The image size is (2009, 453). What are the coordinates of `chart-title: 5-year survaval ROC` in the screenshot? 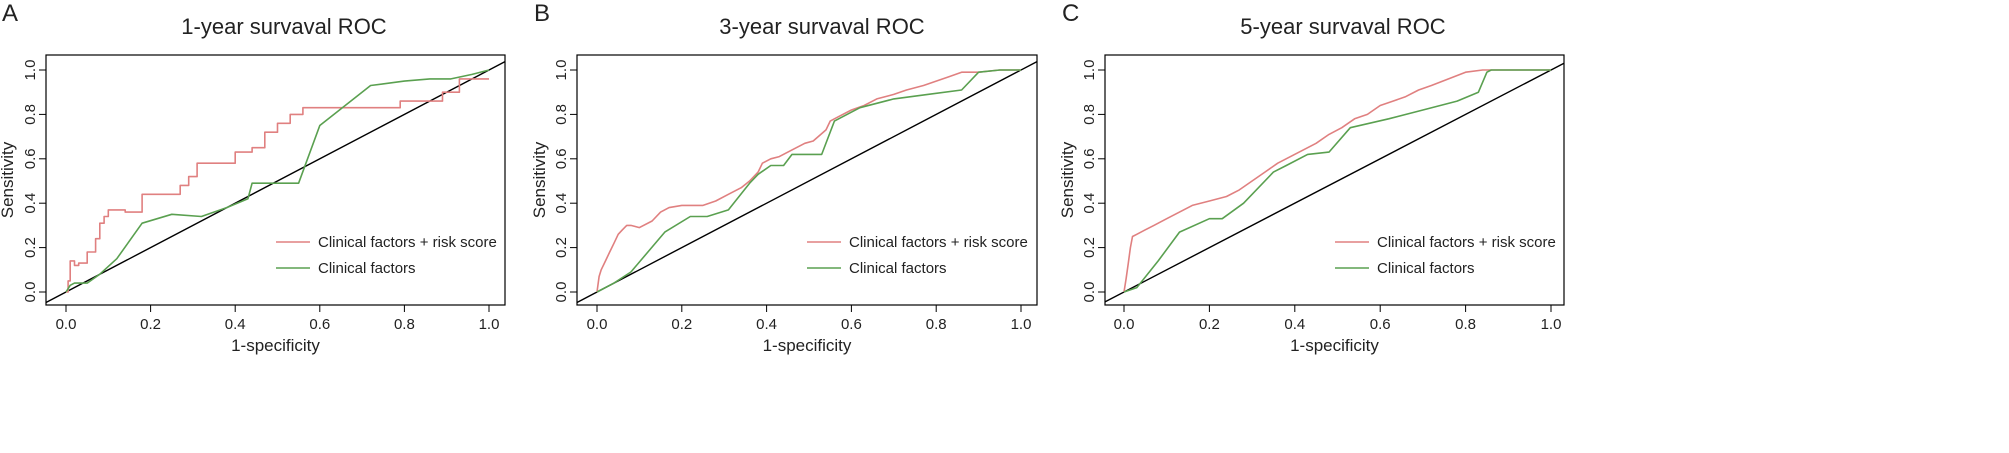 It's located at (1343, 26).